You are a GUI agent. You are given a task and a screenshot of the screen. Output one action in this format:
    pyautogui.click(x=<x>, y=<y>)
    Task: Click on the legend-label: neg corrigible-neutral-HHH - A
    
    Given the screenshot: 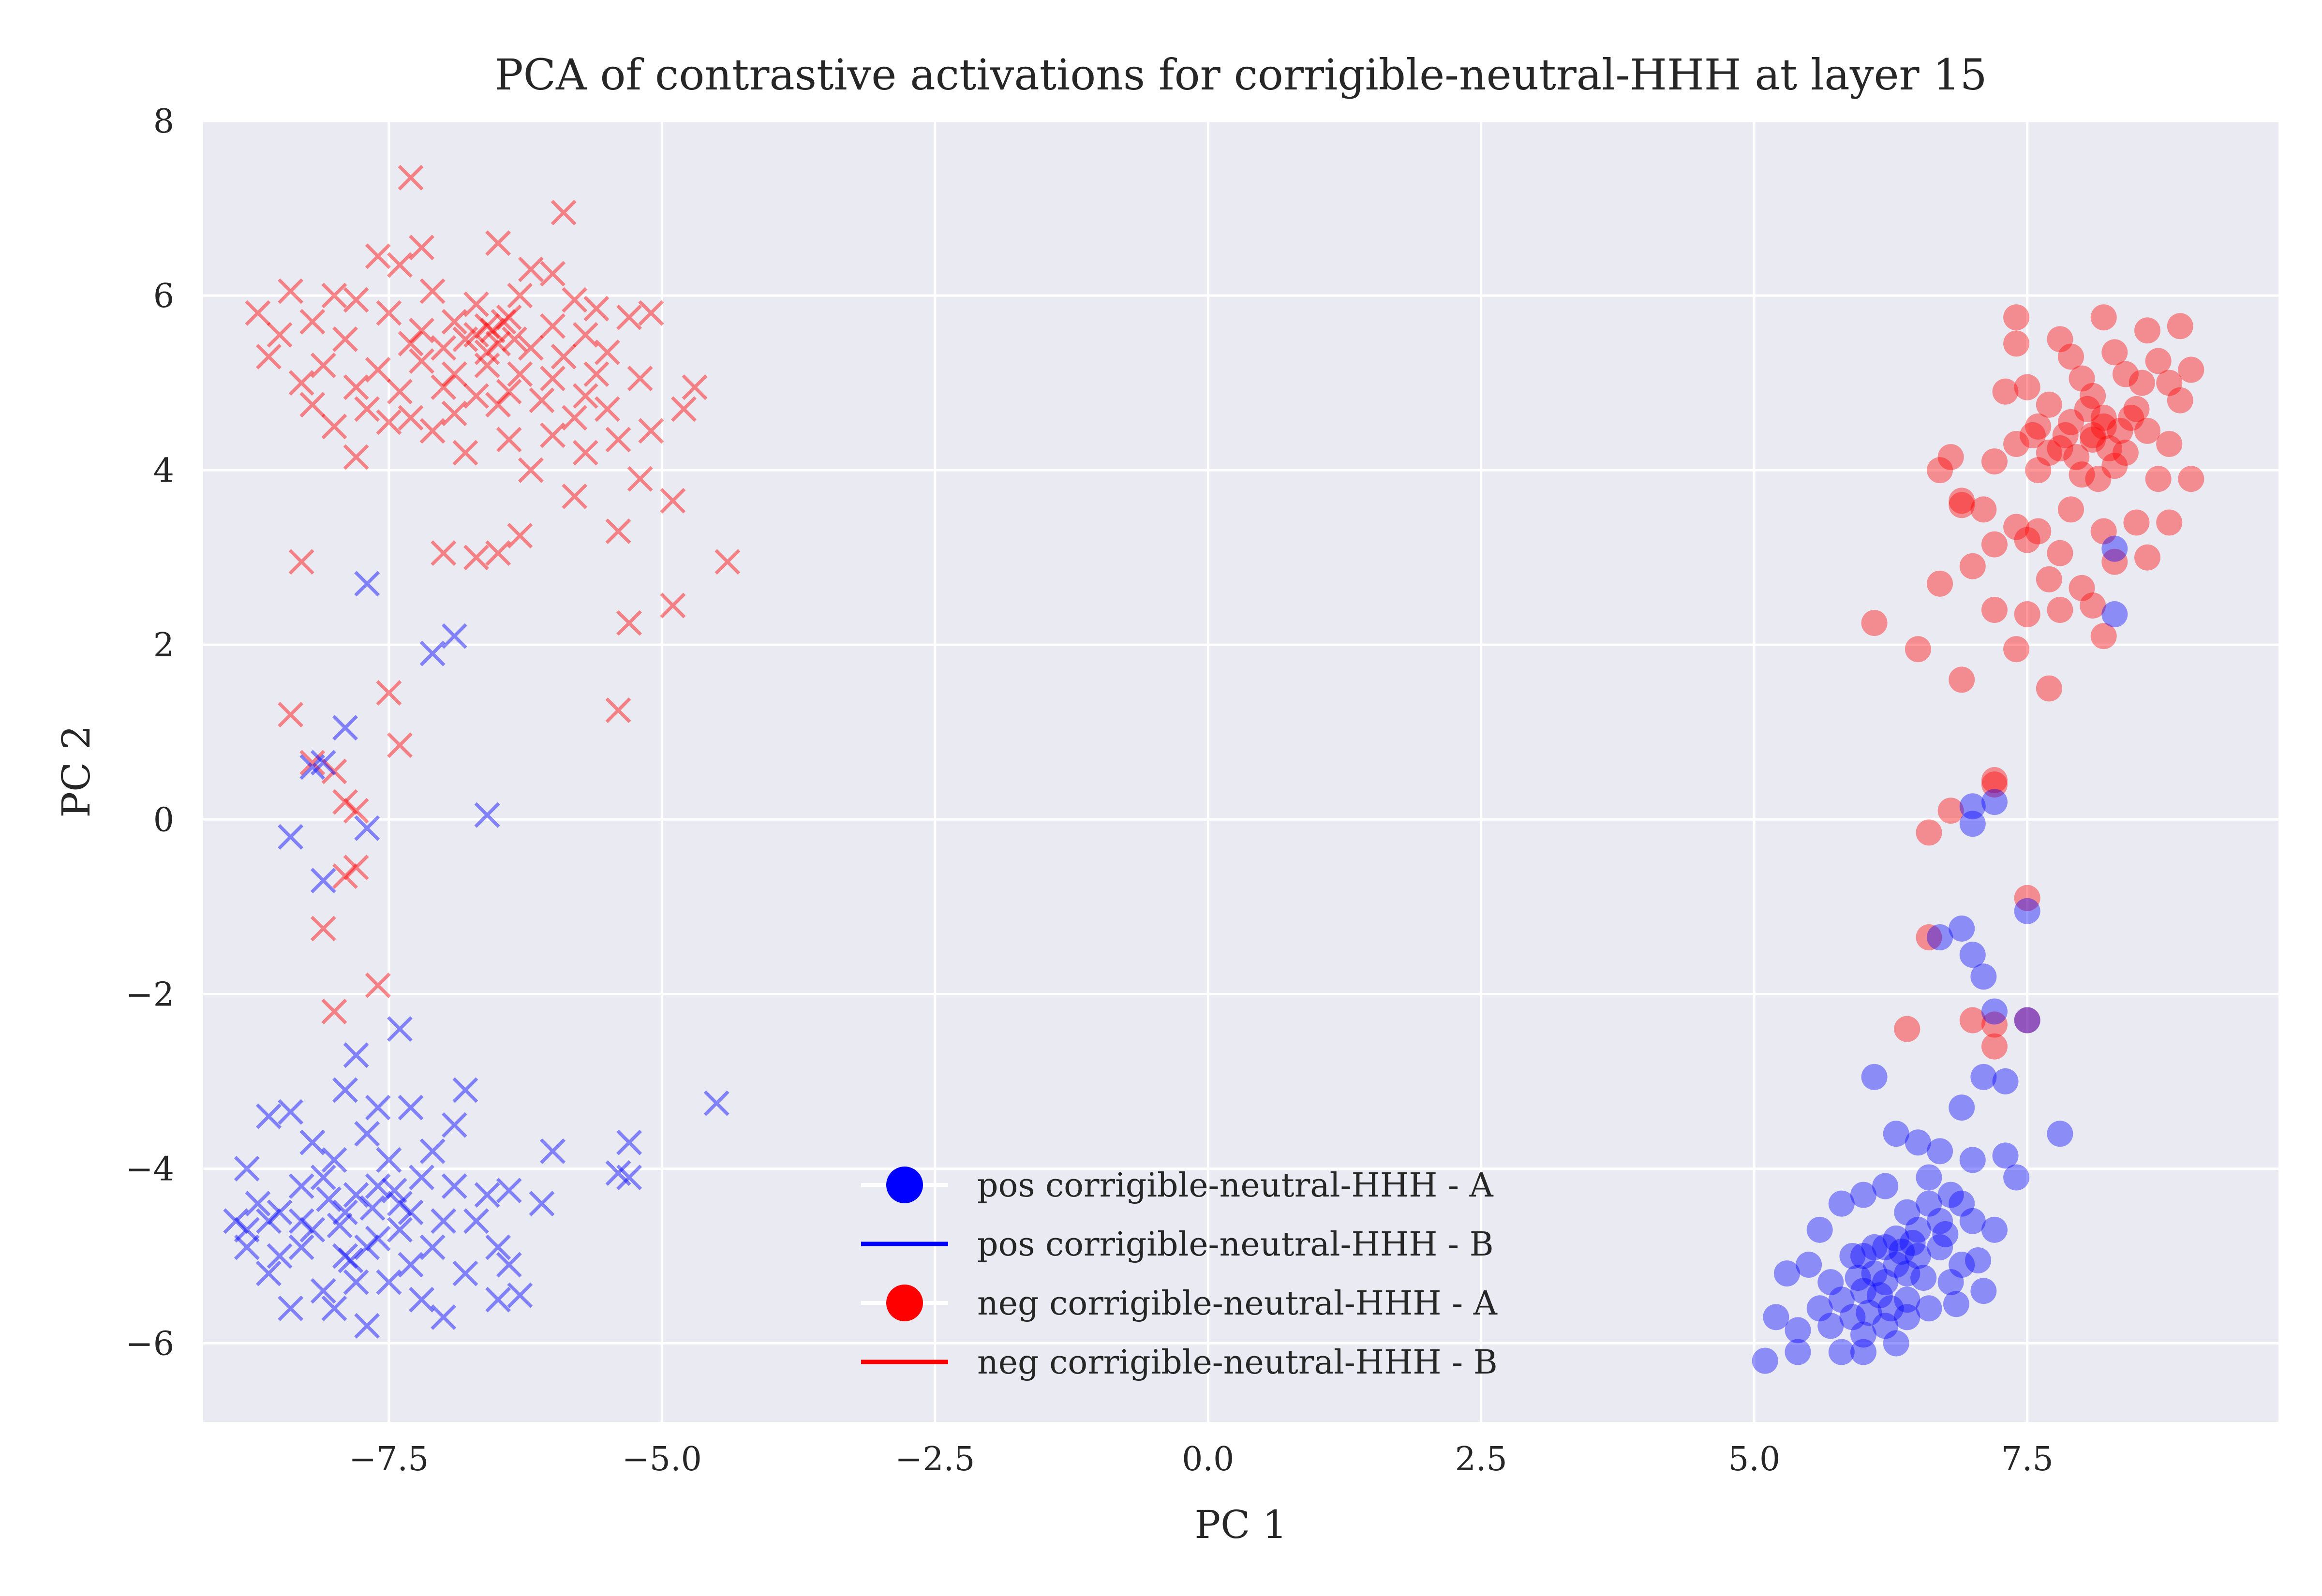 What is the action you would take?
    pyautogui.click(x=1237, y=1304)
    